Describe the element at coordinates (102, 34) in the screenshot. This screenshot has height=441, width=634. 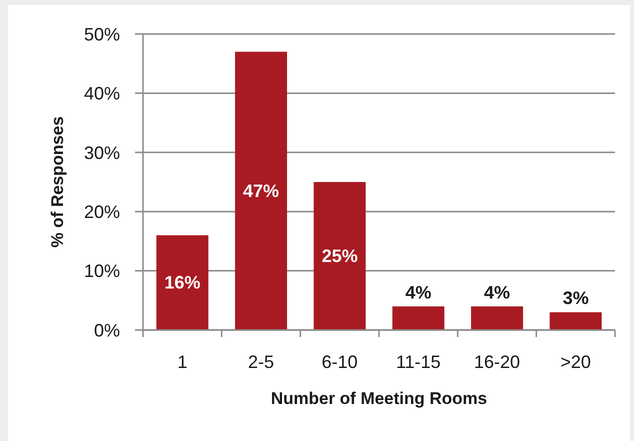
I see `y-tick-label: 50%` at that location.